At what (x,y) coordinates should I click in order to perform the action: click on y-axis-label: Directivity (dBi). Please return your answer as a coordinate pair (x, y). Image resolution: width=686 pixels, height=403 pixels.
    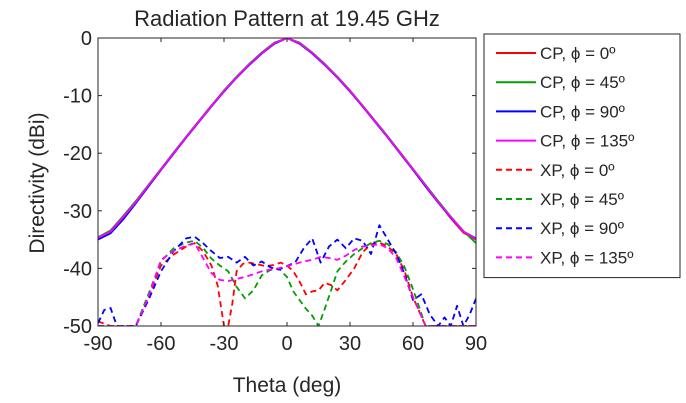
    Looking at the image, I should click on (37, 182).